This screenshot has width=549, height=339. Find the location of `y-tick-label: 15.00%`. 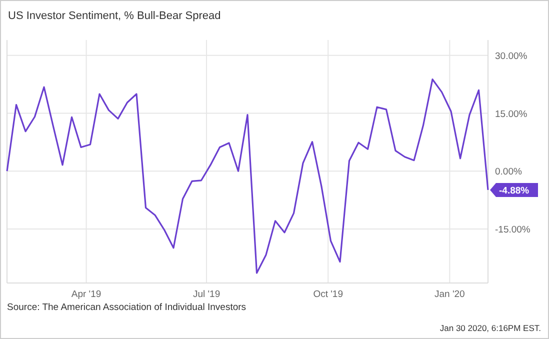

y-tick-label: 15.00% is located at coordinates (511, 114).